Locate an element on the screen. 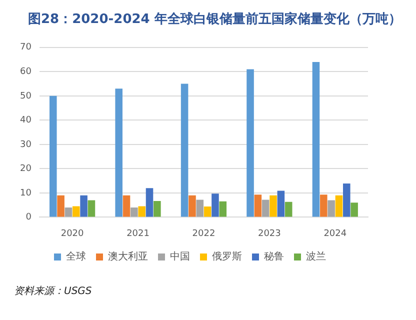  x-tick-label: 2021 is located at coordinates (138, 233).